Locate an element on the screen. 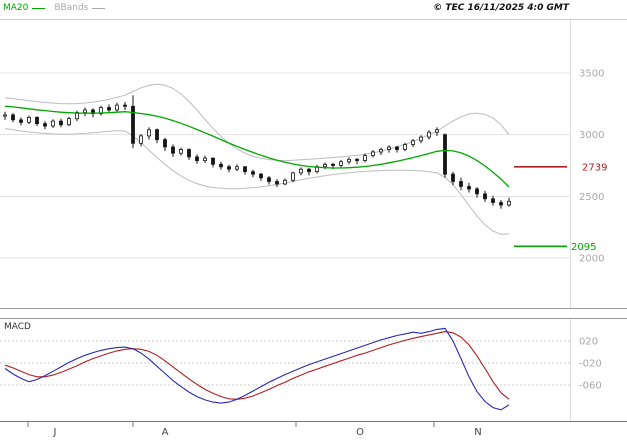 Image resolution: width=627 pixels, height=440 pixels. legend-item-ma20: MA20 is located at coordinates (24, 8).